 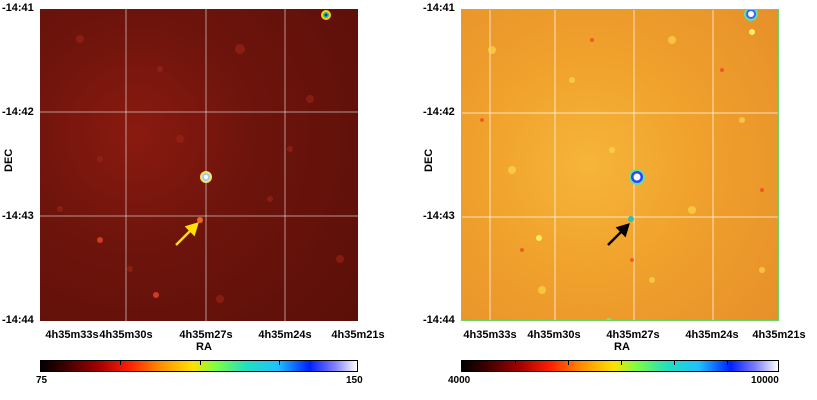 What do you see at coordinates (206, 335) in the screenshot?
I see `left-xtick-3: 4h35m27s` at bounding box center [206, 335].